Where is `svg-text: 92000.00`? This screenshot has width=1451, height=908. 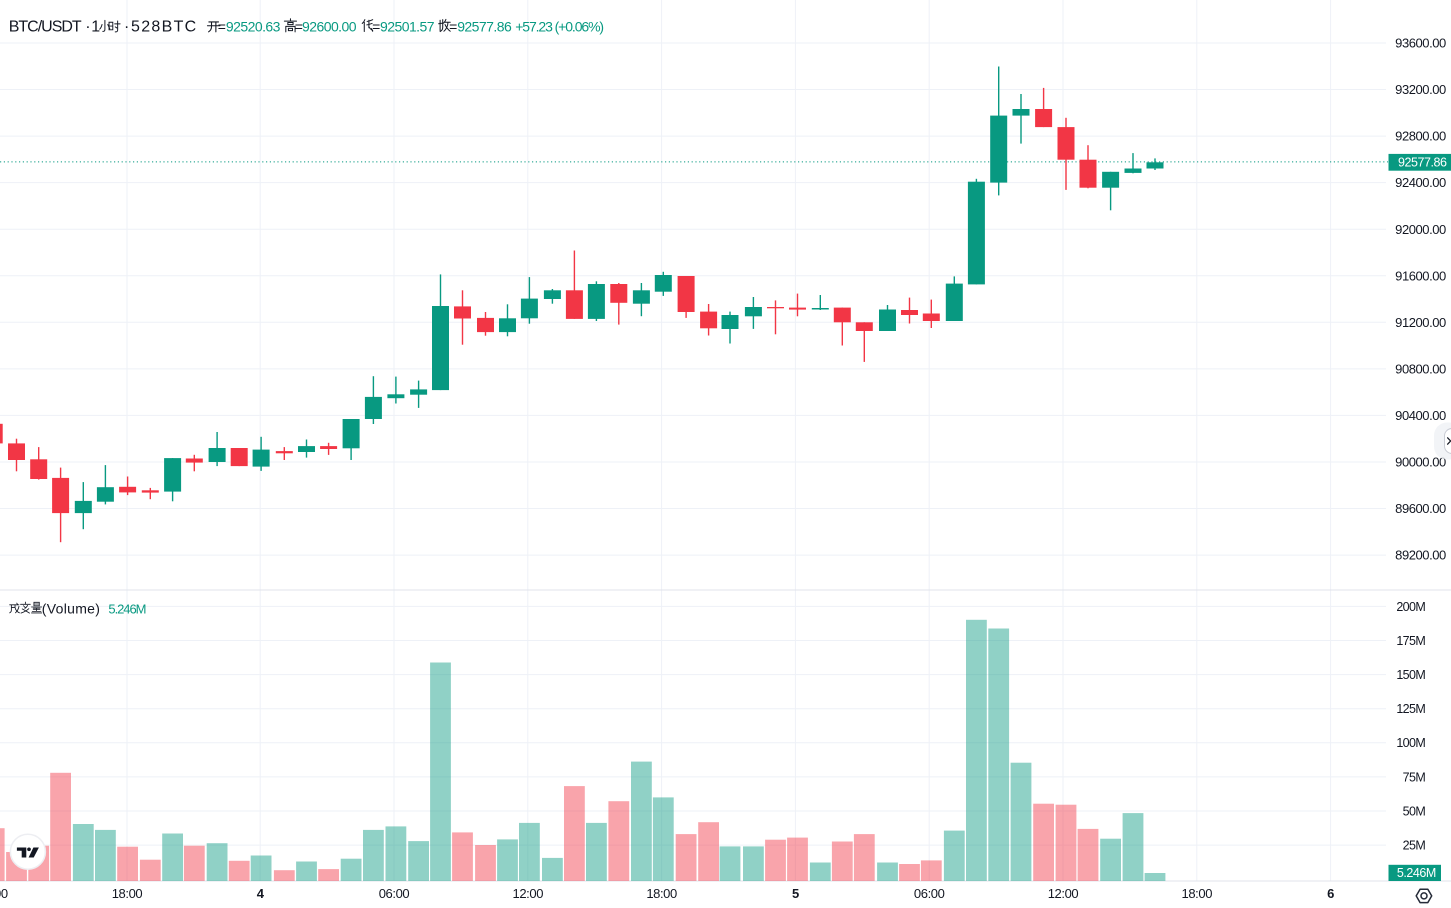
svg-text: 92000.00 is located at coordinates (1420, 229).